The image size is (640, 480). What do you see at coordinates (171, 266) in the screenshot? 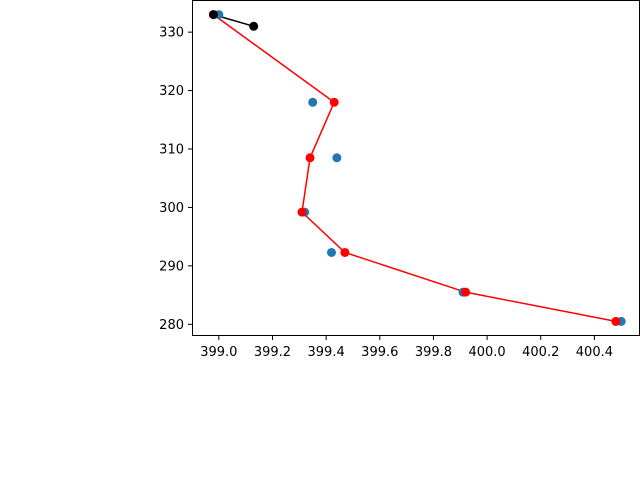
I see `y-tick-label: 290` at bounding box center [171, 266].